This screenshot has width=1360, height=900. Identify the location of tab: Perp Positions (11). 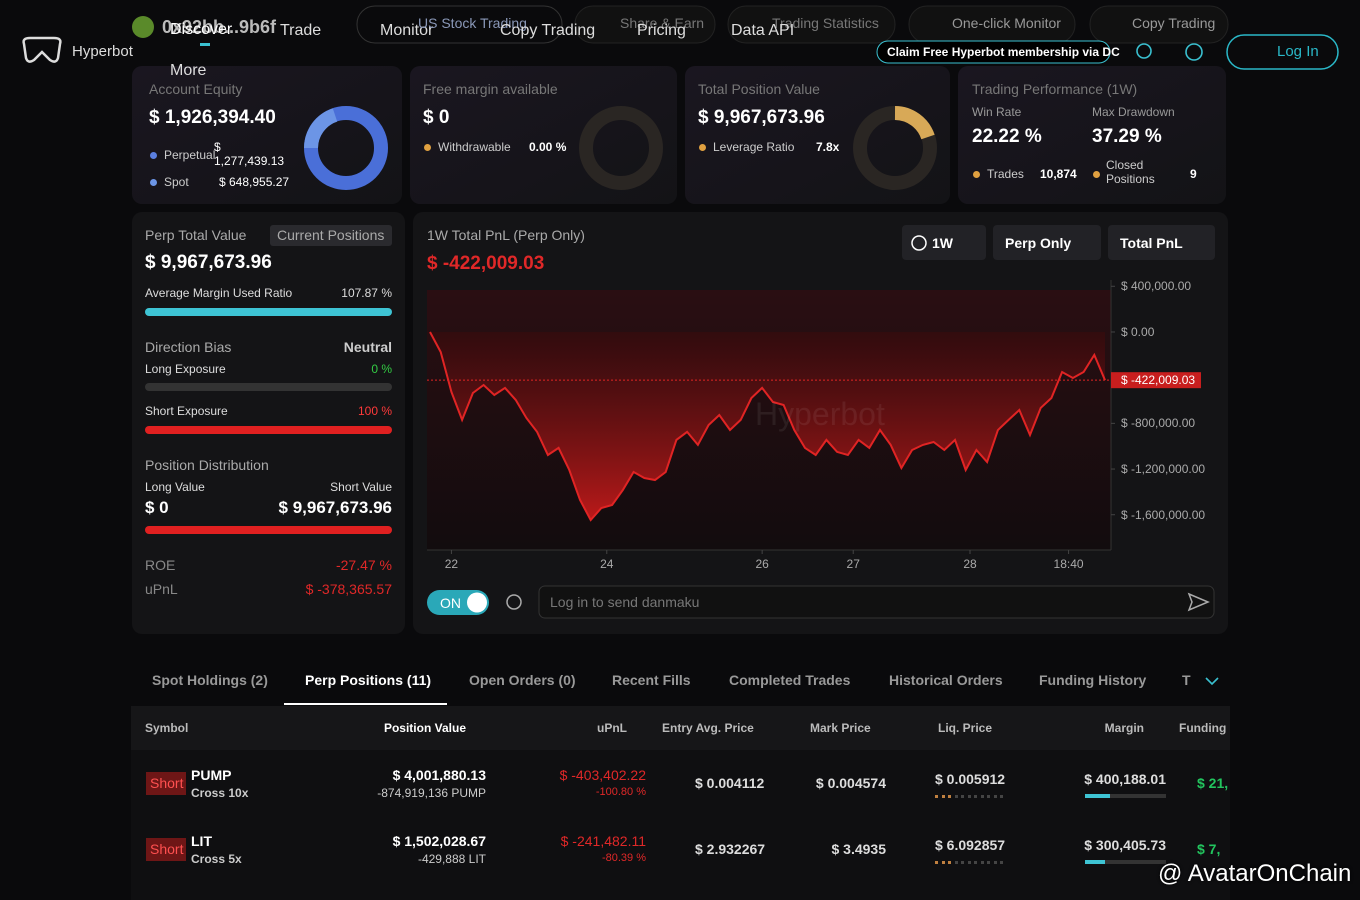
(368, 680).